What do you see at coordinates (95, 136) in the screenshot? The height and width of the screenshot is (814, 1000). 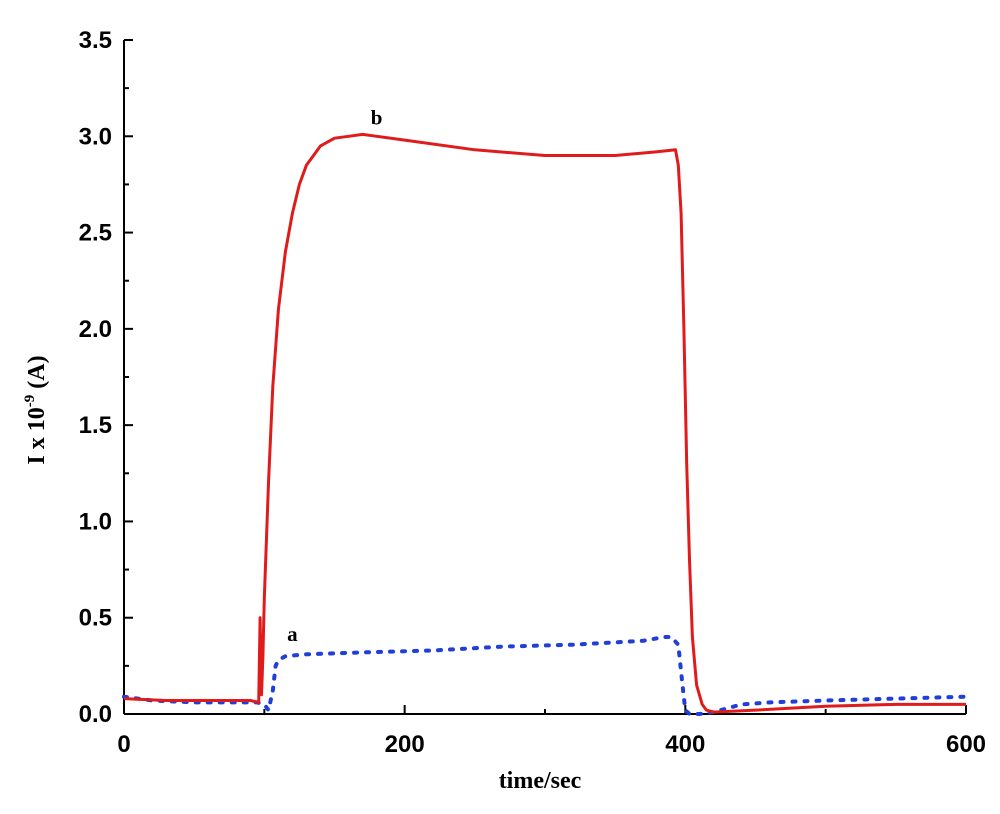 I see `y-tick-label: 3.0` at bounding box center [95, 136].